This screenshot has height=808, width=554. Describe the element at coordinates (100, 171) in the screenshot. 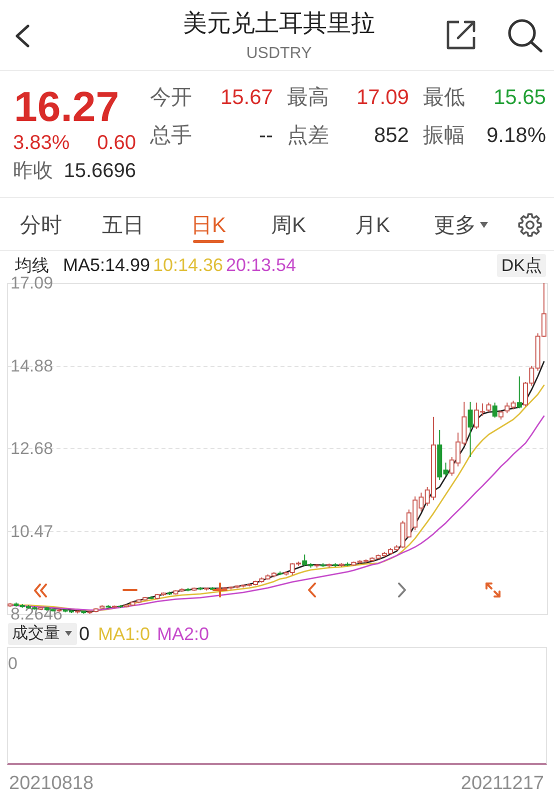

I see `text: 15.6696` at that location.